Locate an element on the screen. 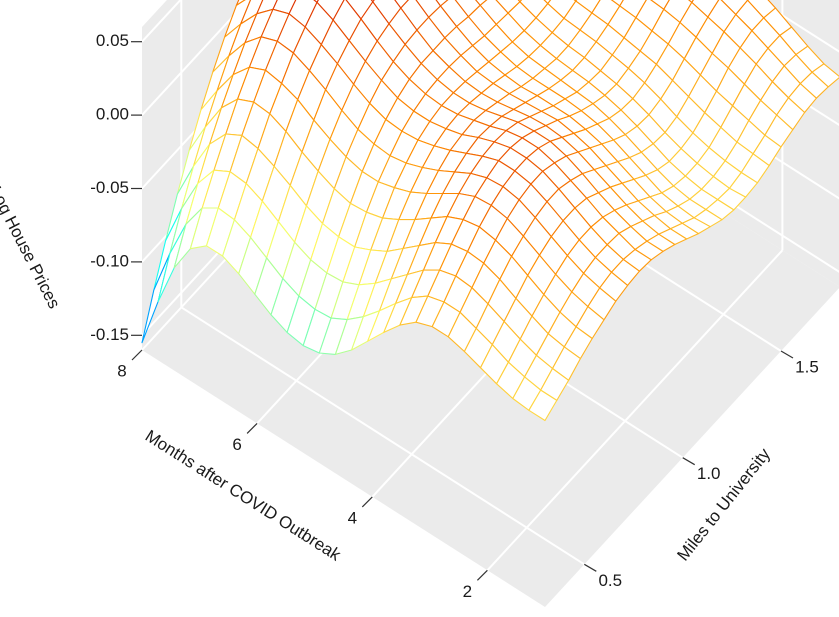  y-tick-label: 8 is located at coordinates (121, 370).